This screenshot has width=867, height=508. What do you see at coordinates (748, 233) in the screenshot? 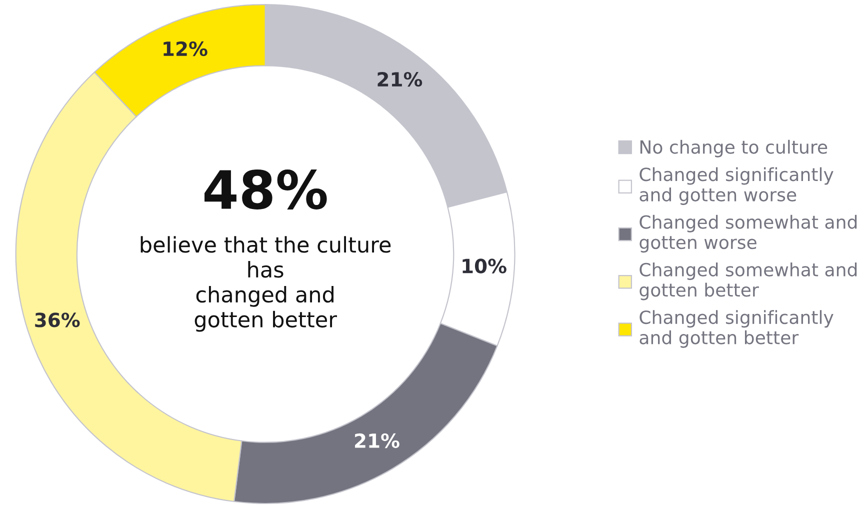
I see `legend-label: Changed somewhat and gotten worse` at bounding box center [748, 233].